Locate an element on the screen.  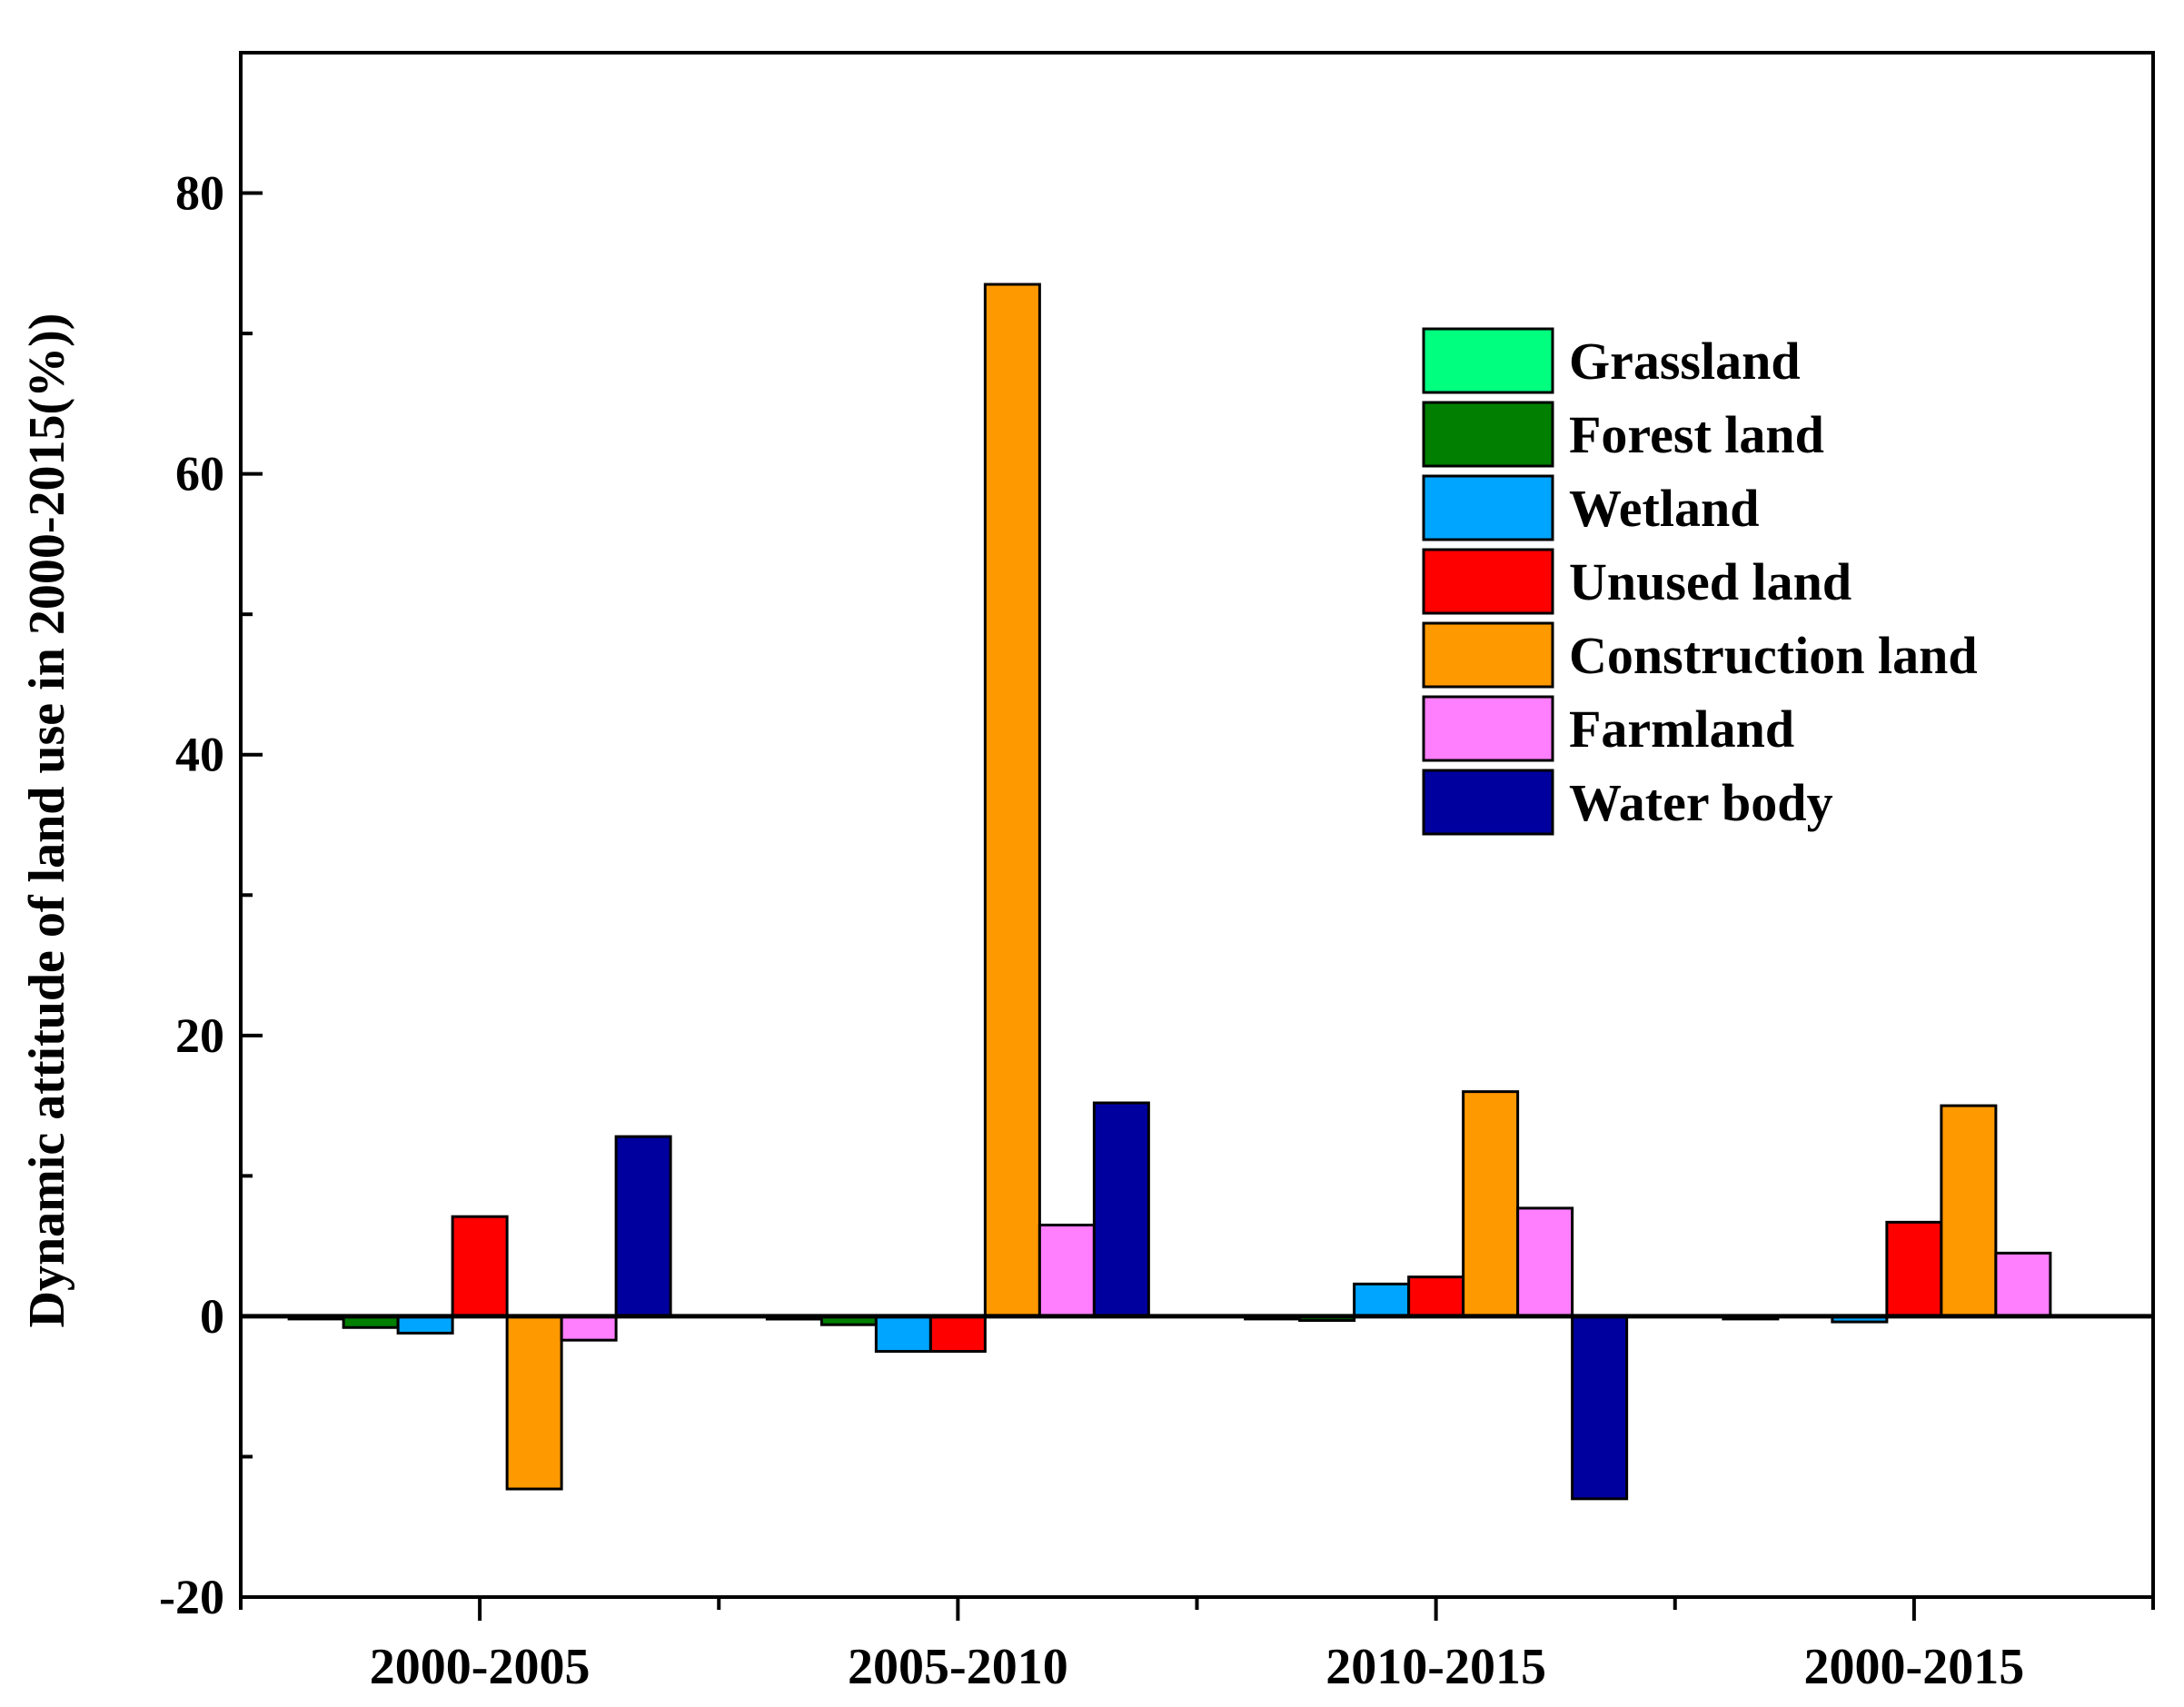
bar-construction-land-2000-2015 is located at coordinates (1969, 1211).